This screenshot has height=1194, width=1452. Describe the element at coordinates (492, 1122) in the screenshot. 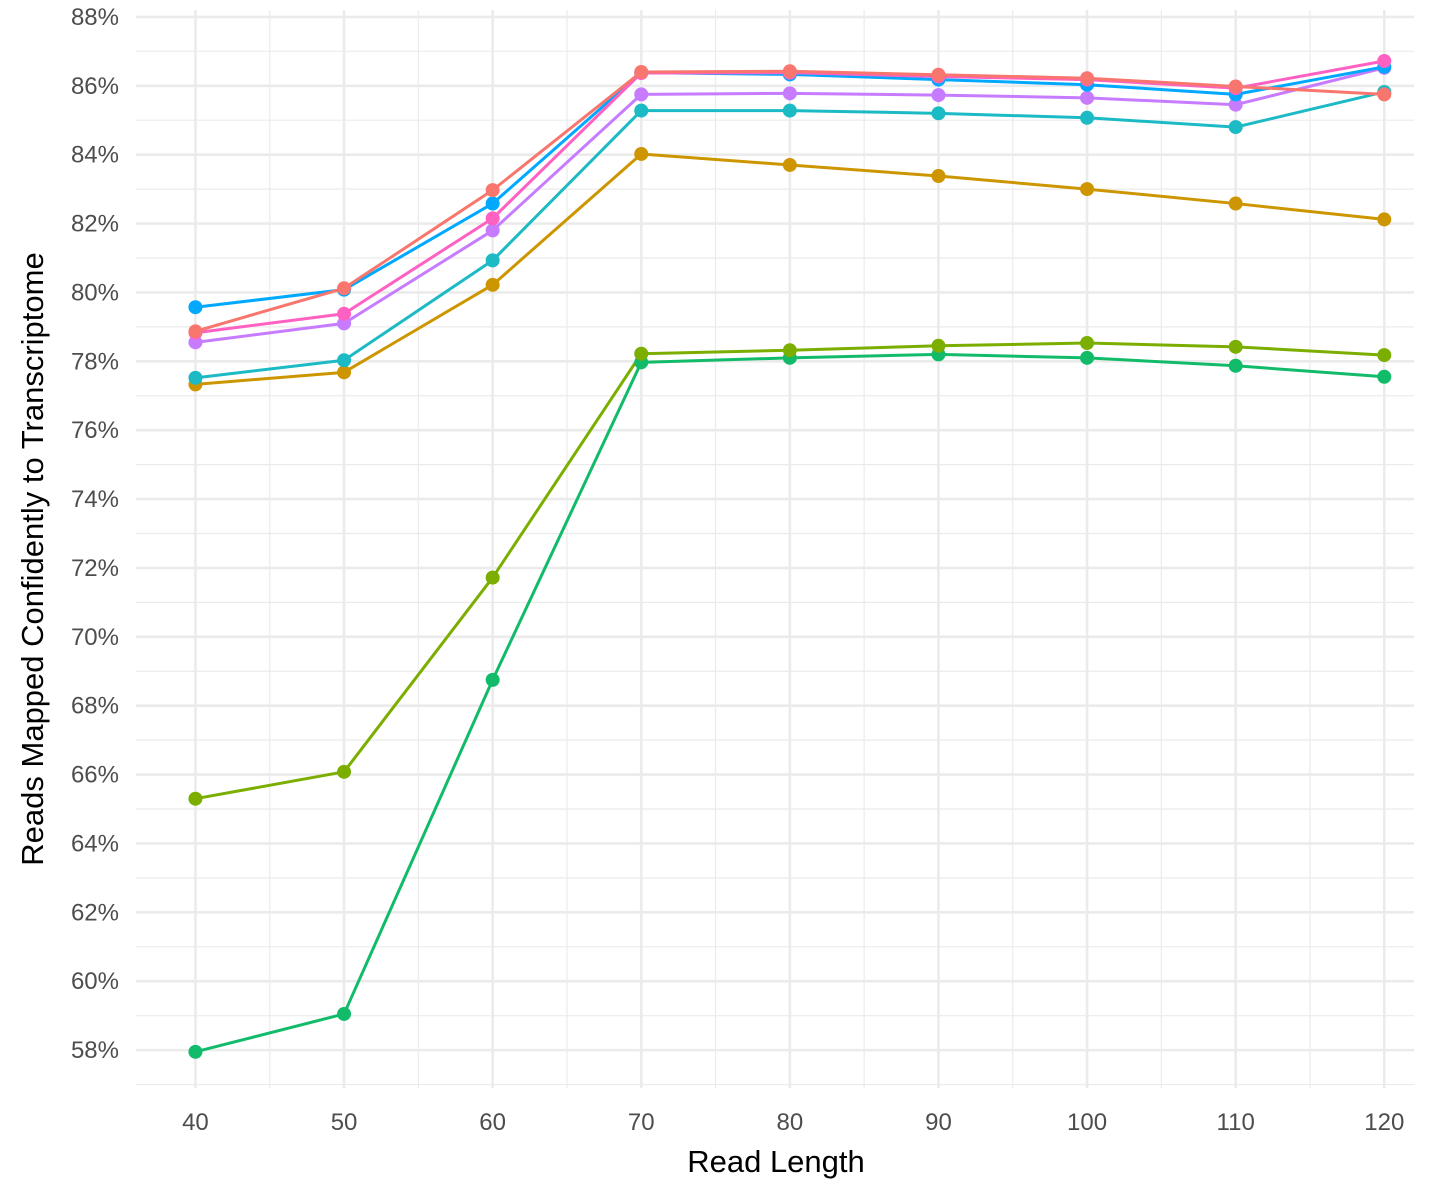

I see `x-tick-label: 60` at that location.